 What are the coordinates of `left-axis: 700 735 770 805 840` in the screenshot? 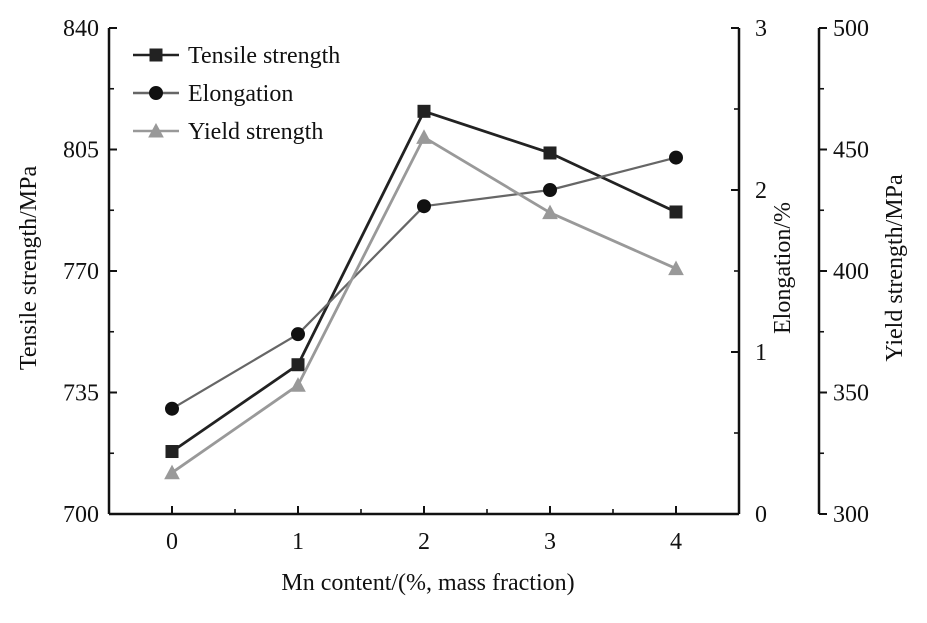 It's located at (90, 272).